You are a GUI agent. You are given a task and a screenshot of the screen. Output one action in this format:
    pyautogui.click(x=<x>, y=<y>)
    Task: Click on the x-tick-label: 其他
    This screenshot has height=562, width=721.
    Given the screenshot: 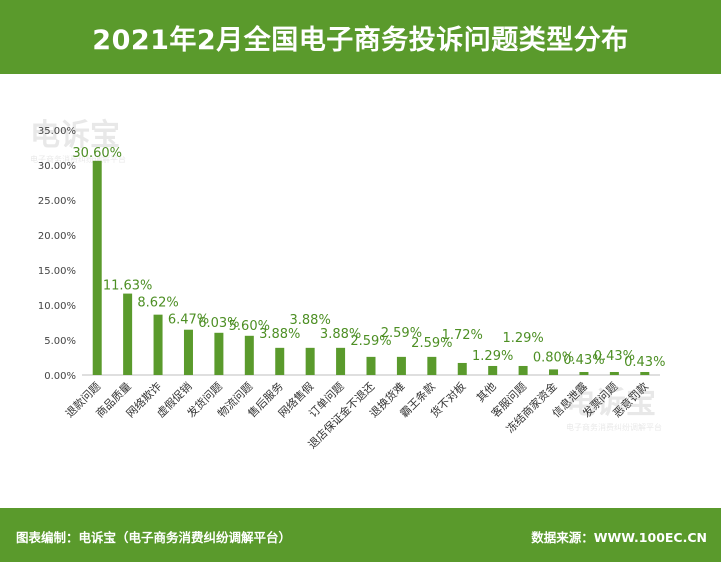 What is the action you would take?
    pyautogui.click(x=486, y=392)
    